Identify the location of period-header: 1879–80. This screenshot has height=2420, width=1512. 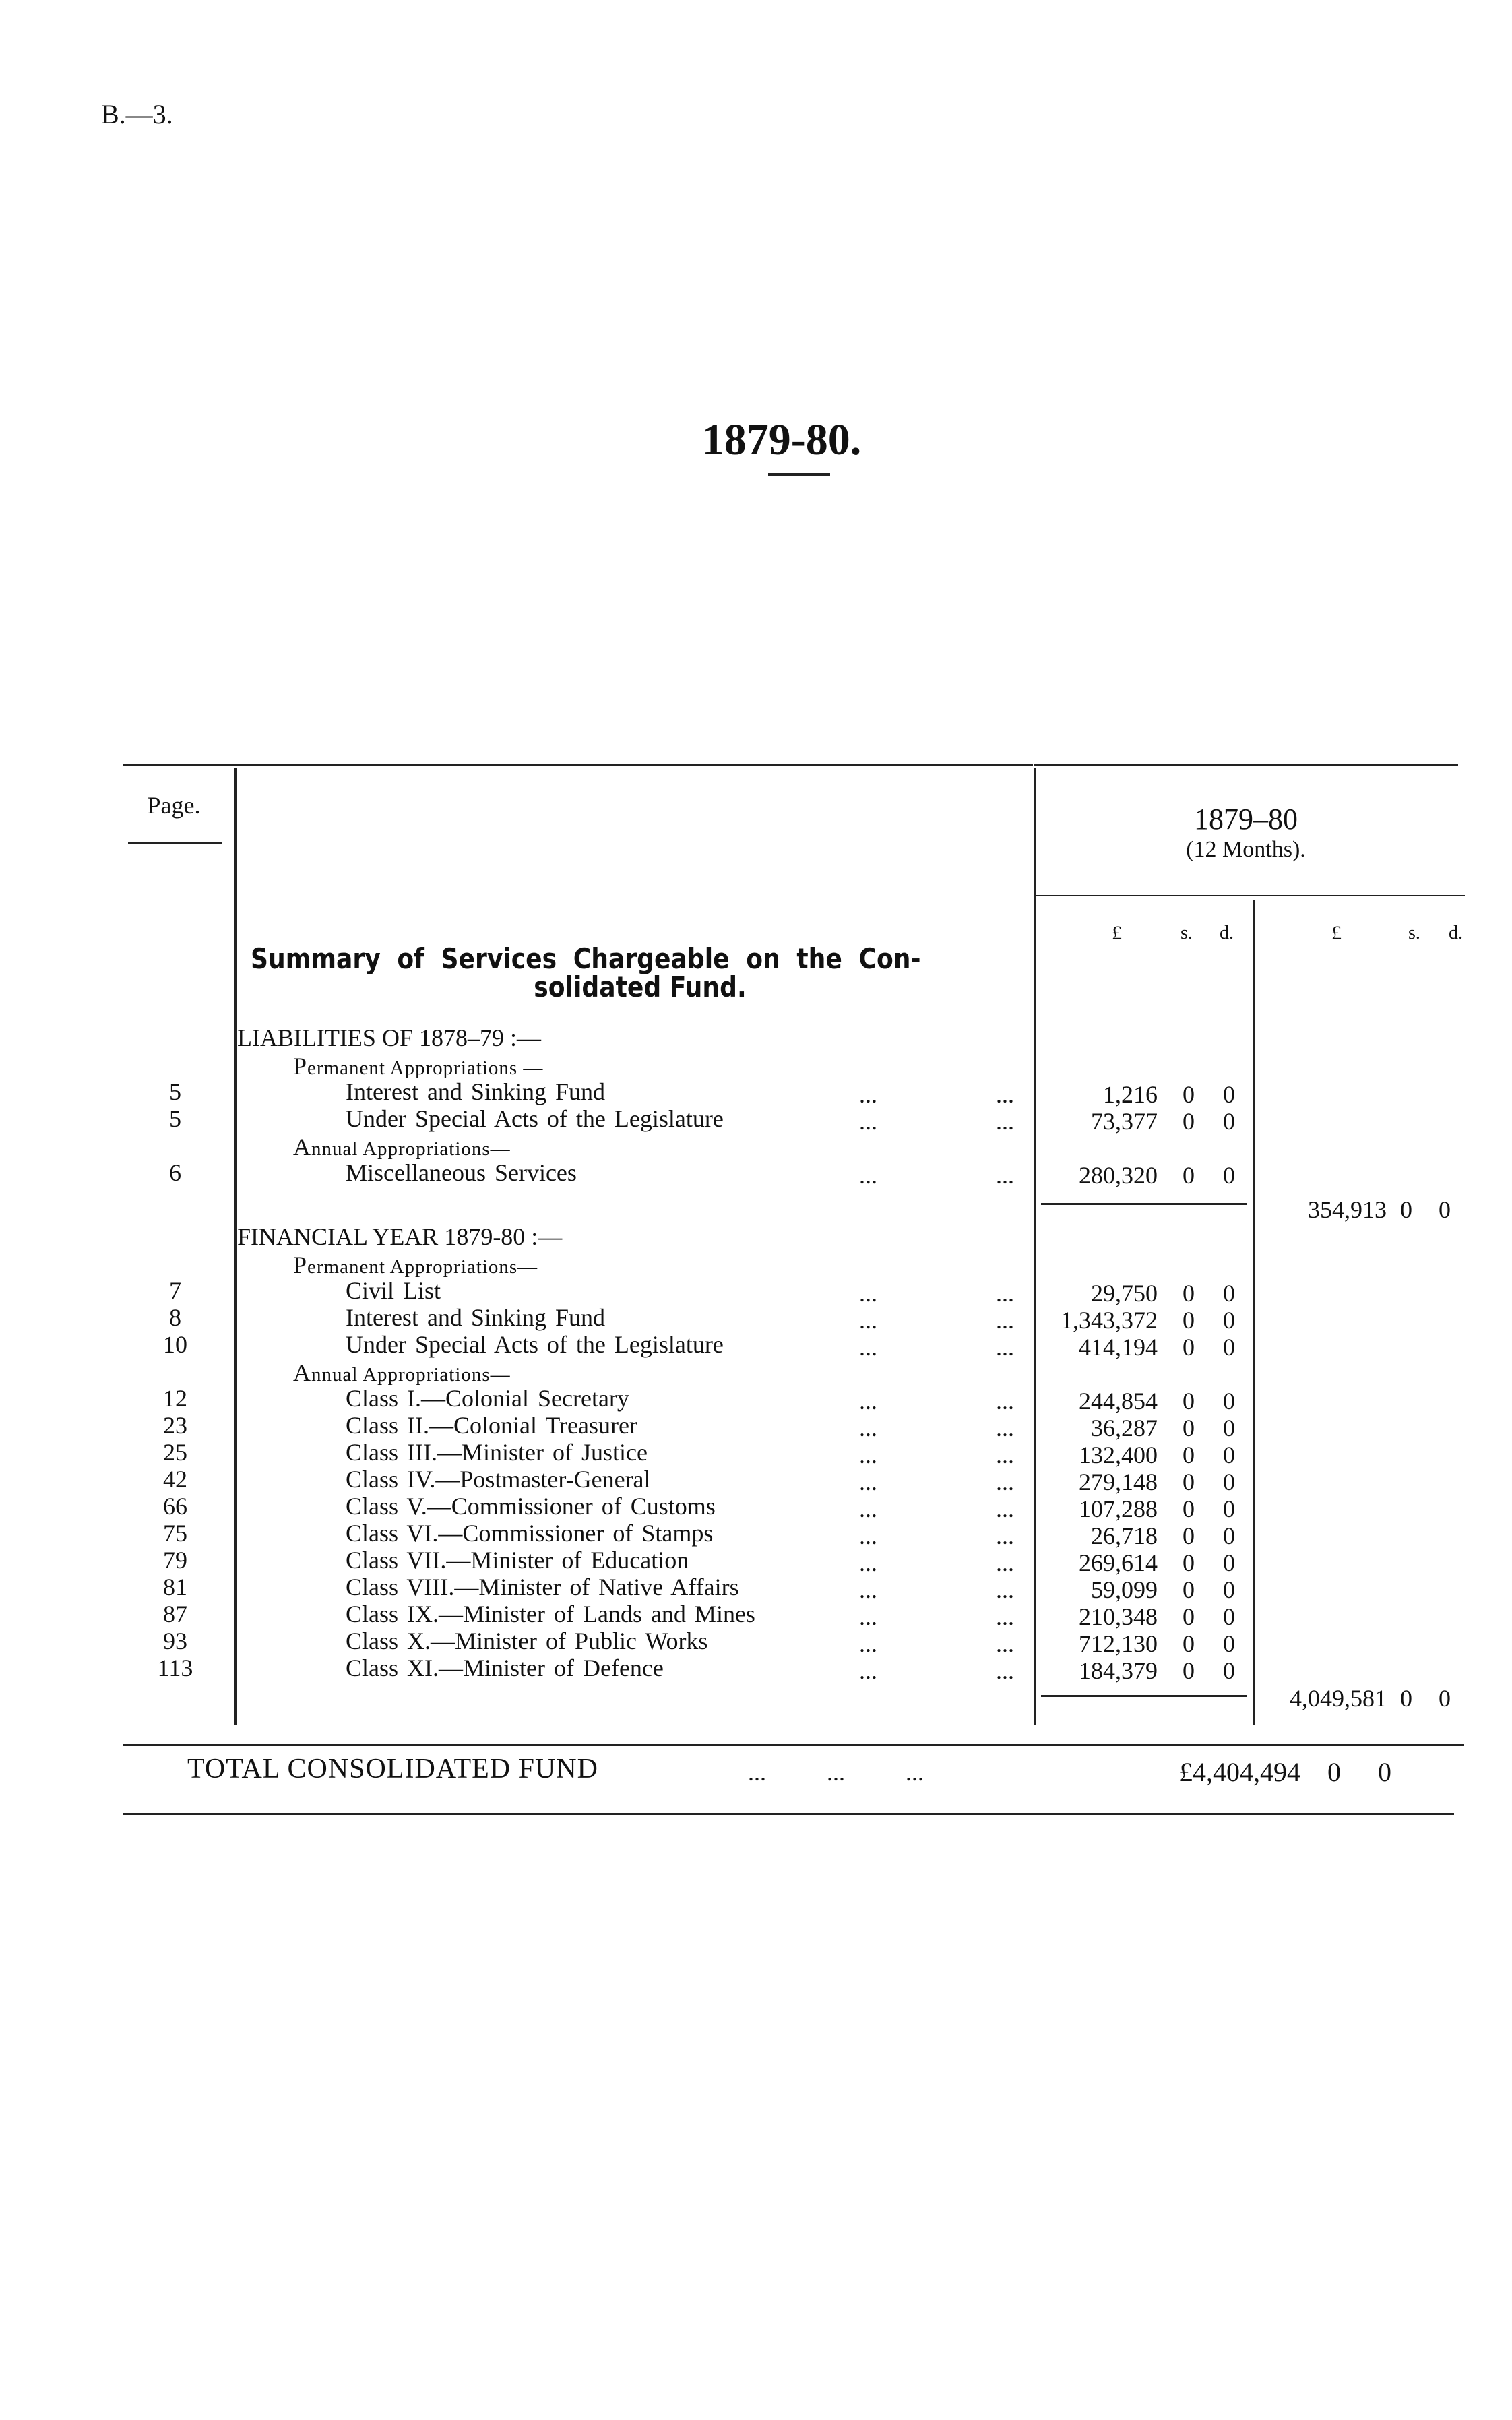
(1246, 819).